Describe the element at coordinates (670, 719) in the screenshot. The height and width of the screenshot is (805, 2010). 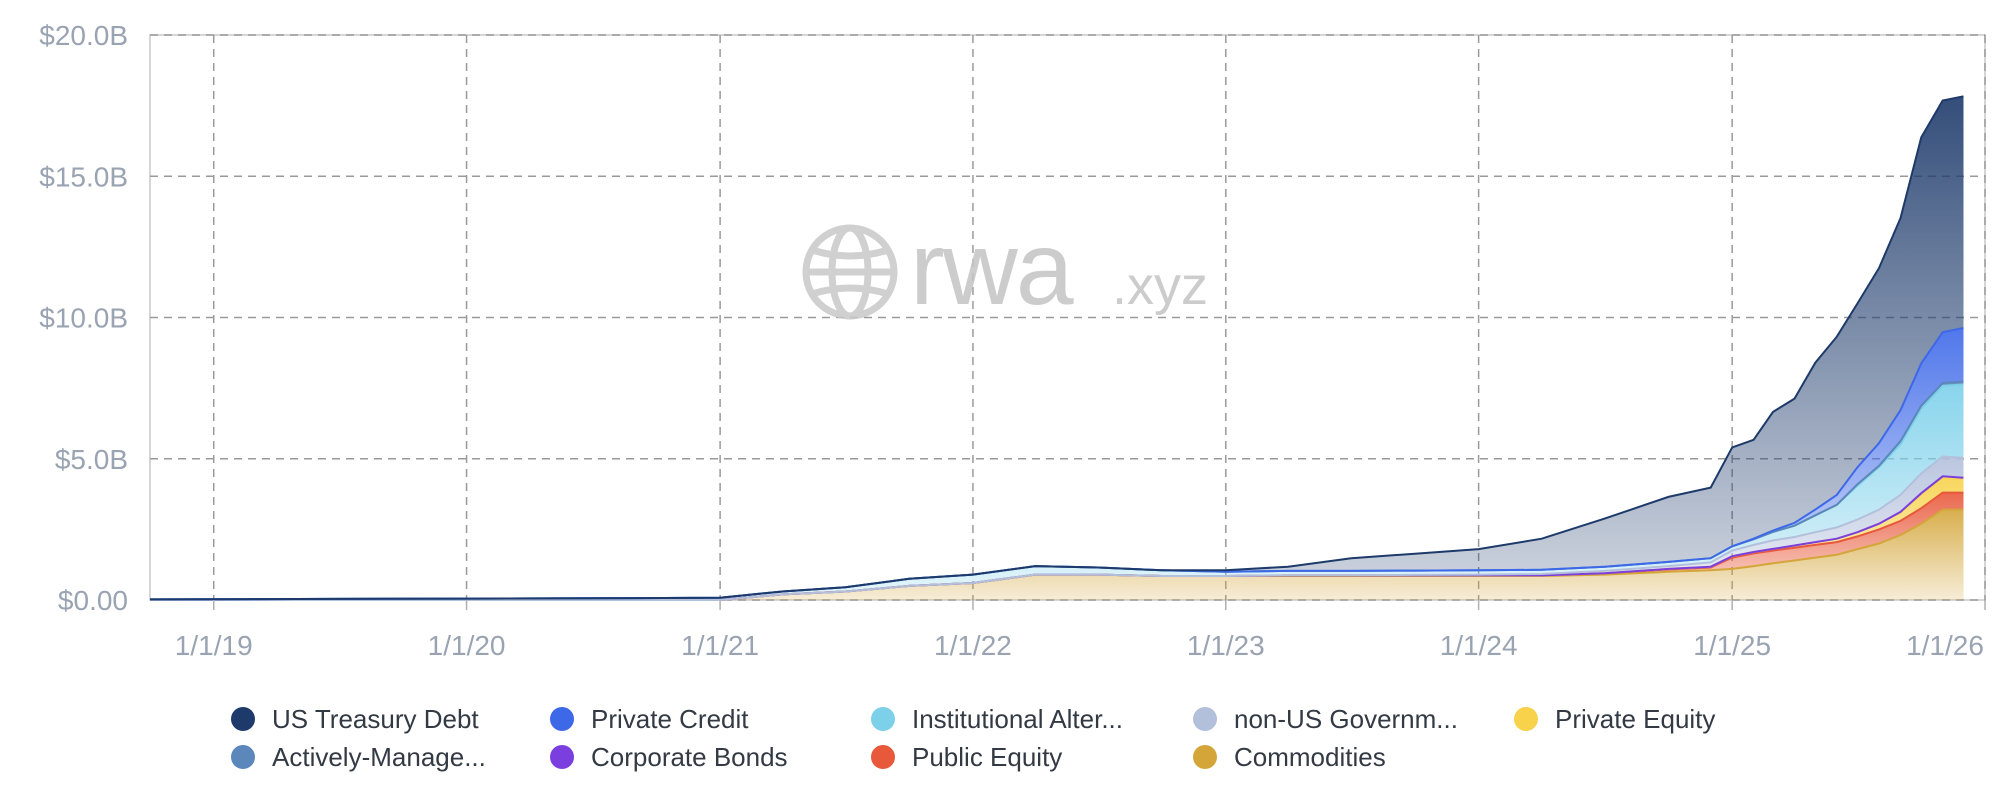
I see `legend-label: Private Credit` at that location.